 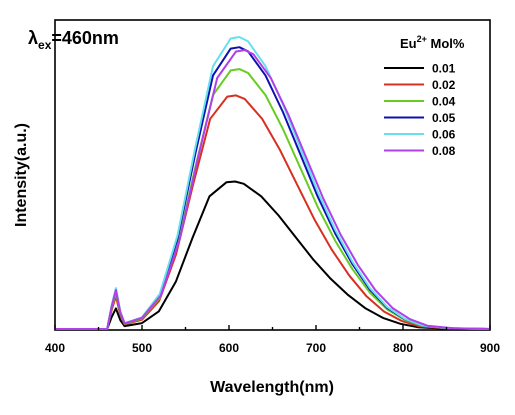 What do you see at coordinates (444, 118) in the screenshot?
I see `legend-label-0.05: 0.05` at bounding box center [444, 118].